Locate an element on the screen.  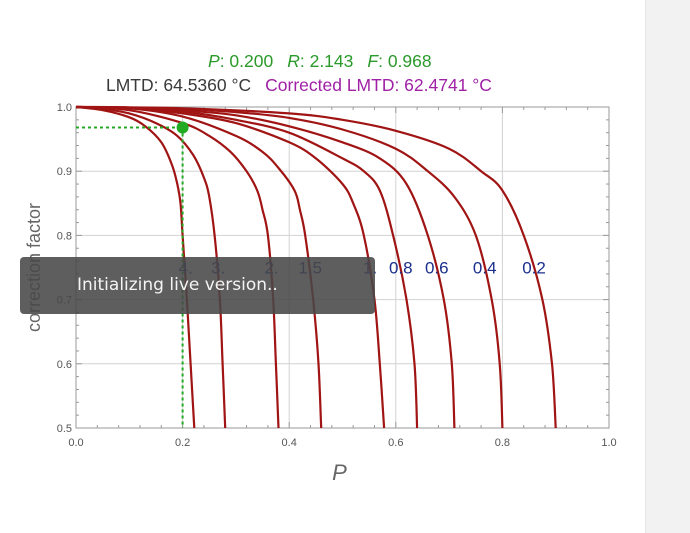
loading-text: Initializing live version.. is located at coordinates (177, 285).